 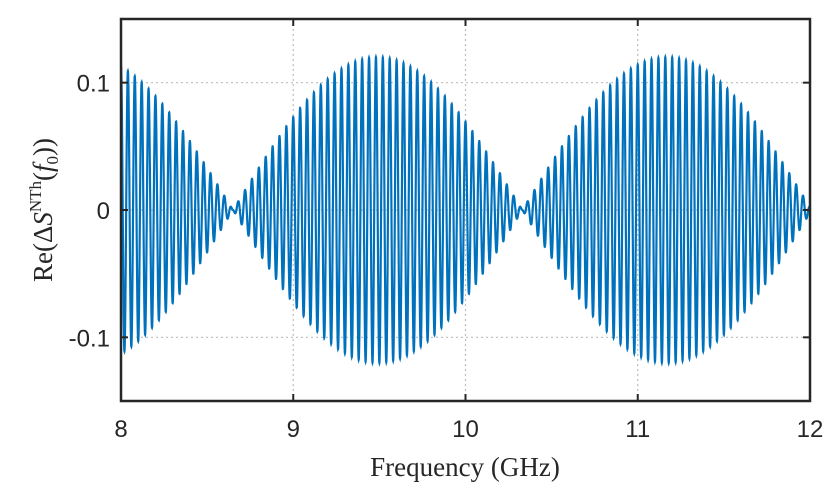 What do you see at coordinates (52, 160) in the screenshot?
I see `y-label-subscript: 0` at bounding box center [52, 160].